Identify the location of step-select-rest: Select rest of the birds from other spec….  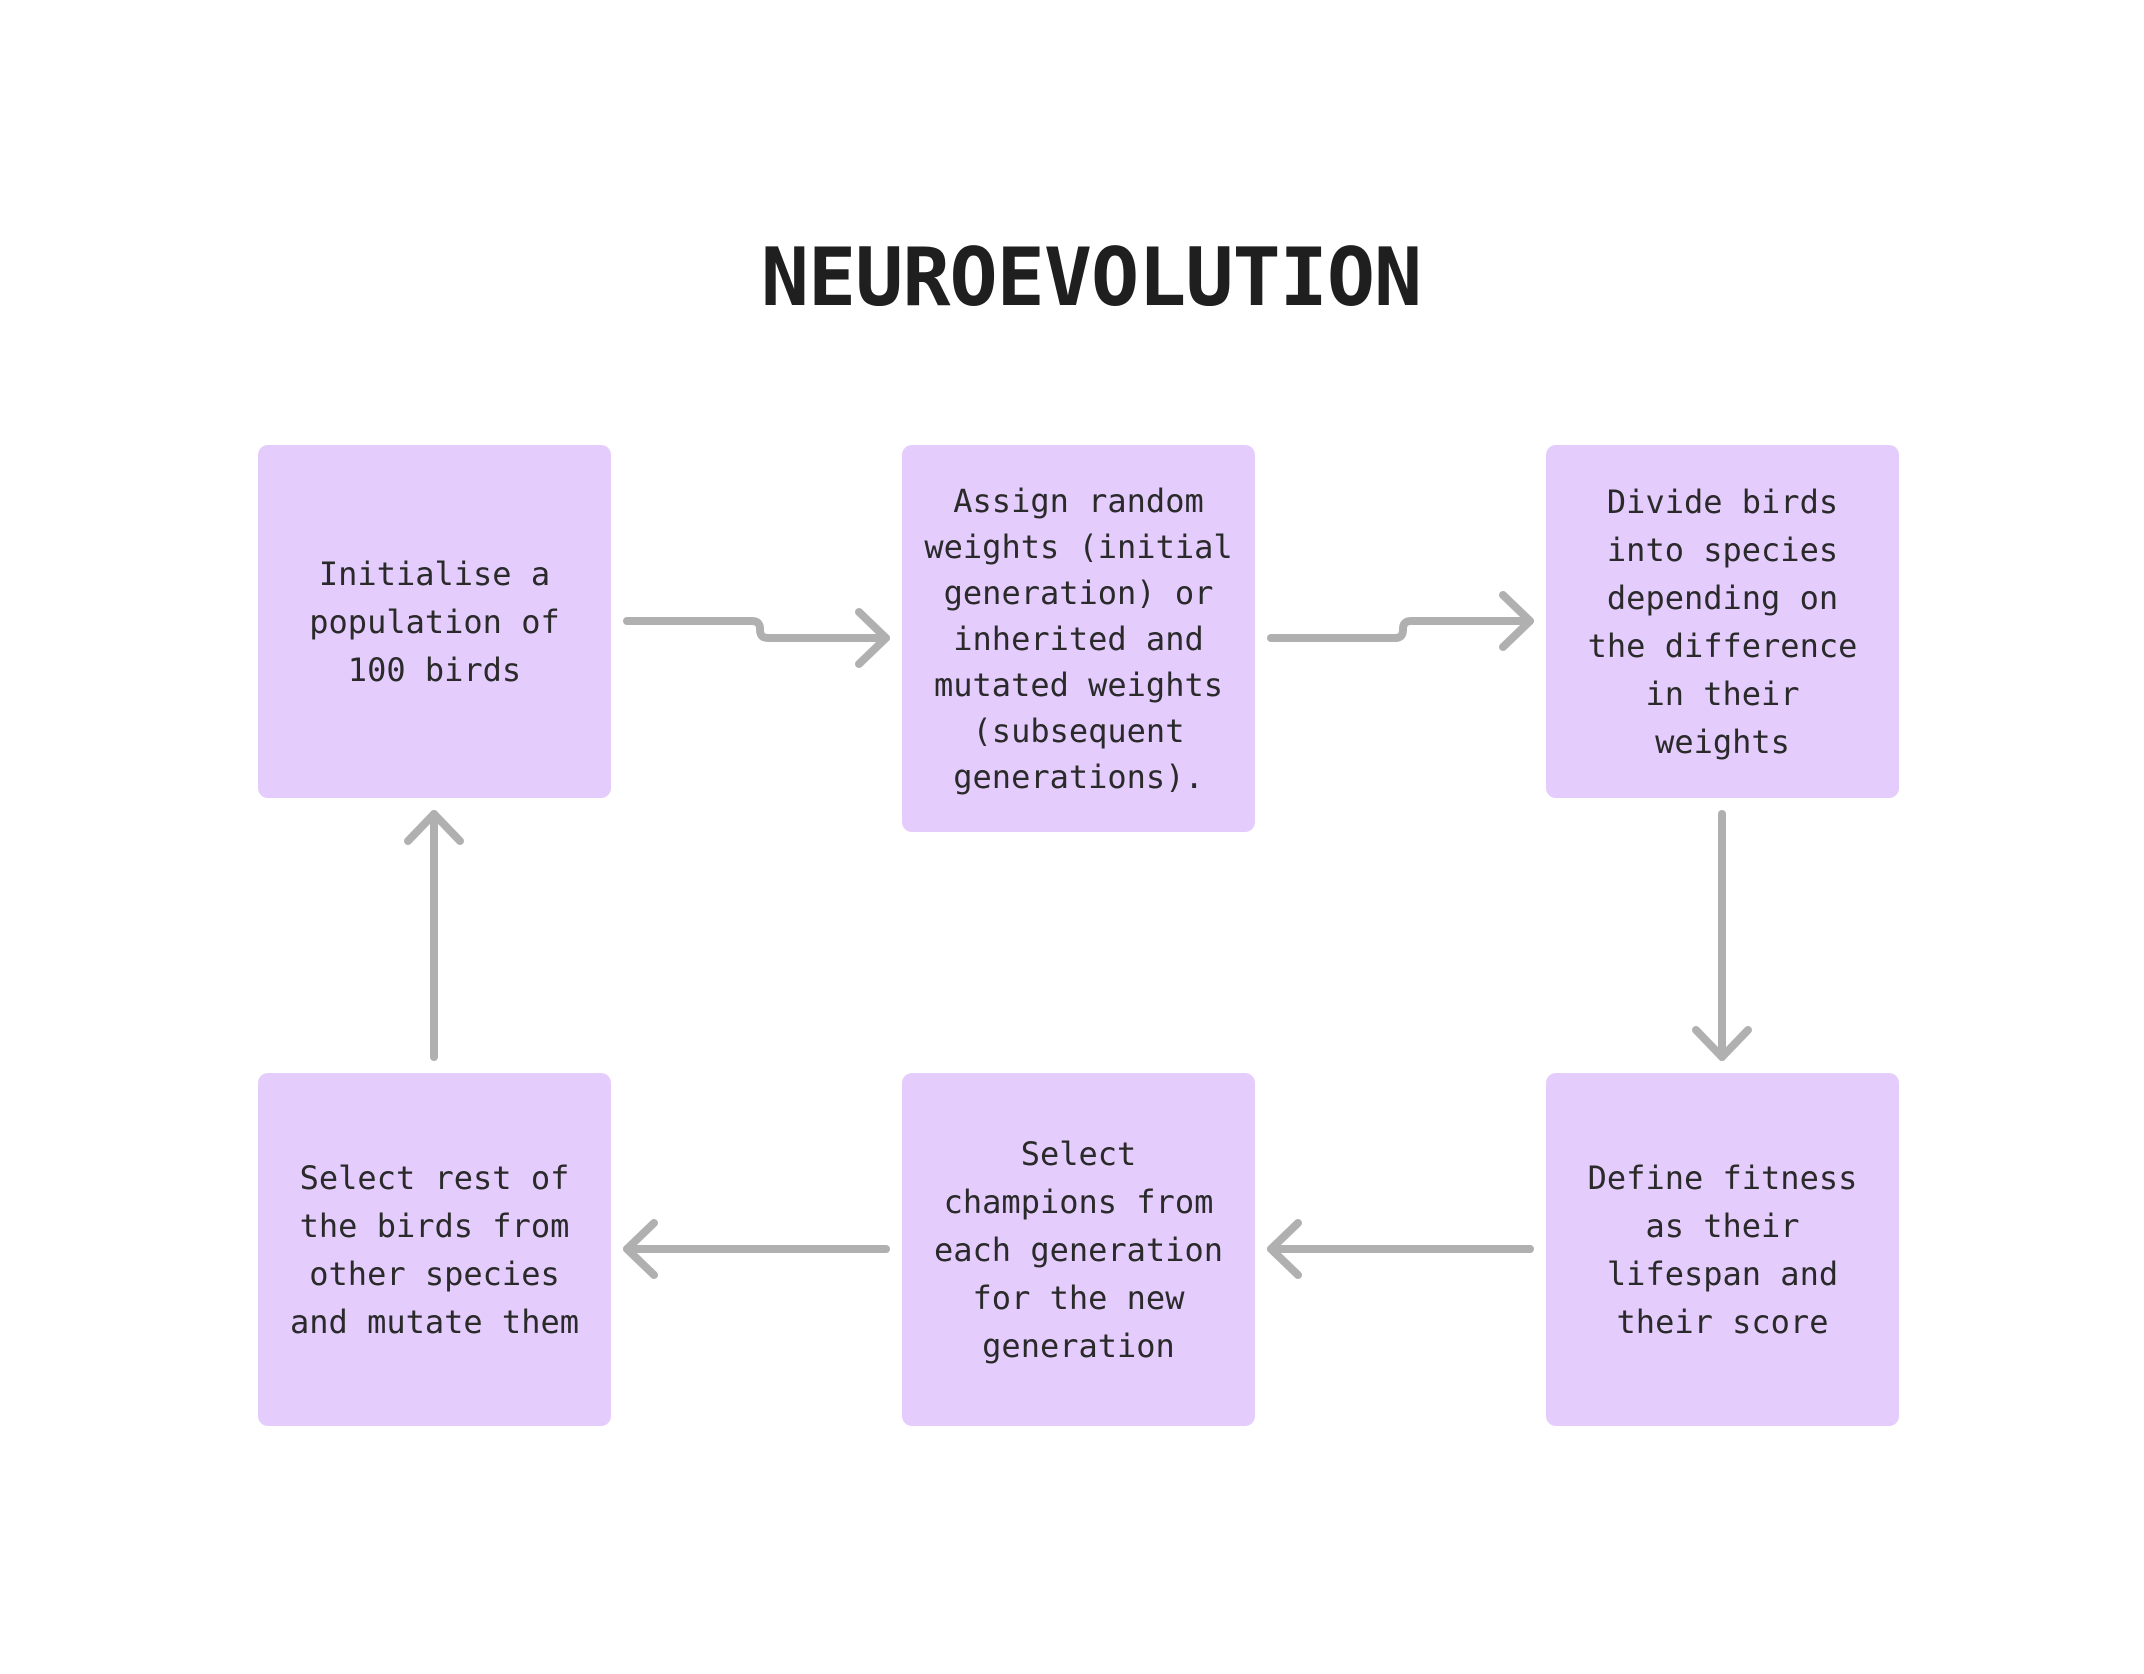
(434, 1249).